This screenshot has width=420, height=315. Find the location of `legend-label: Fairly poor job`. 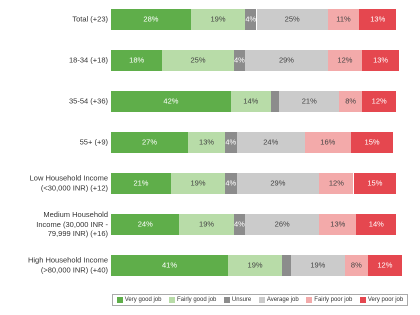

legend-label: Fairly poor job is located at coordinates (333, 300).